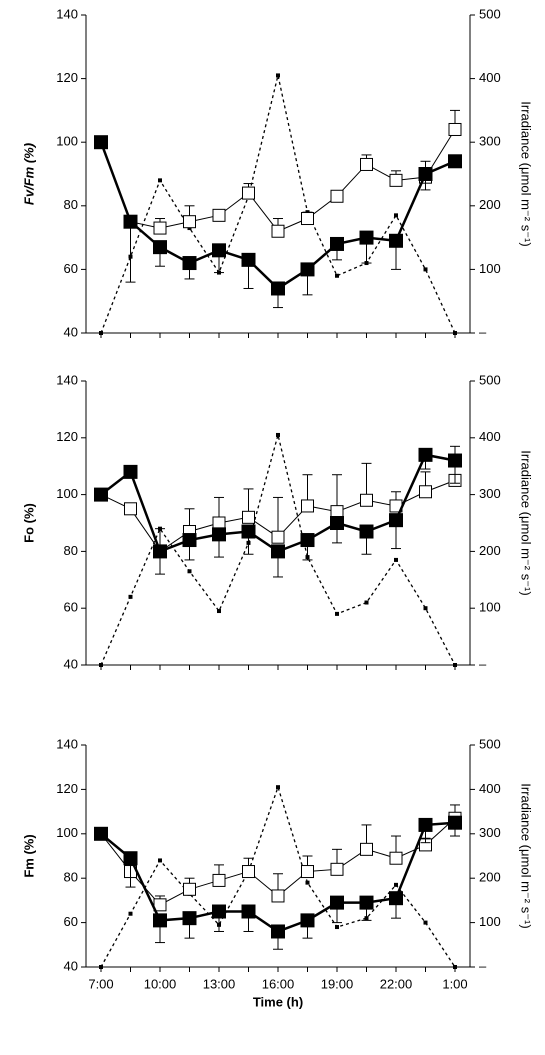 The height and width of the screenshot is (1055, 545). I want to click on x-tick-label: 10:00, so click(160, 983).